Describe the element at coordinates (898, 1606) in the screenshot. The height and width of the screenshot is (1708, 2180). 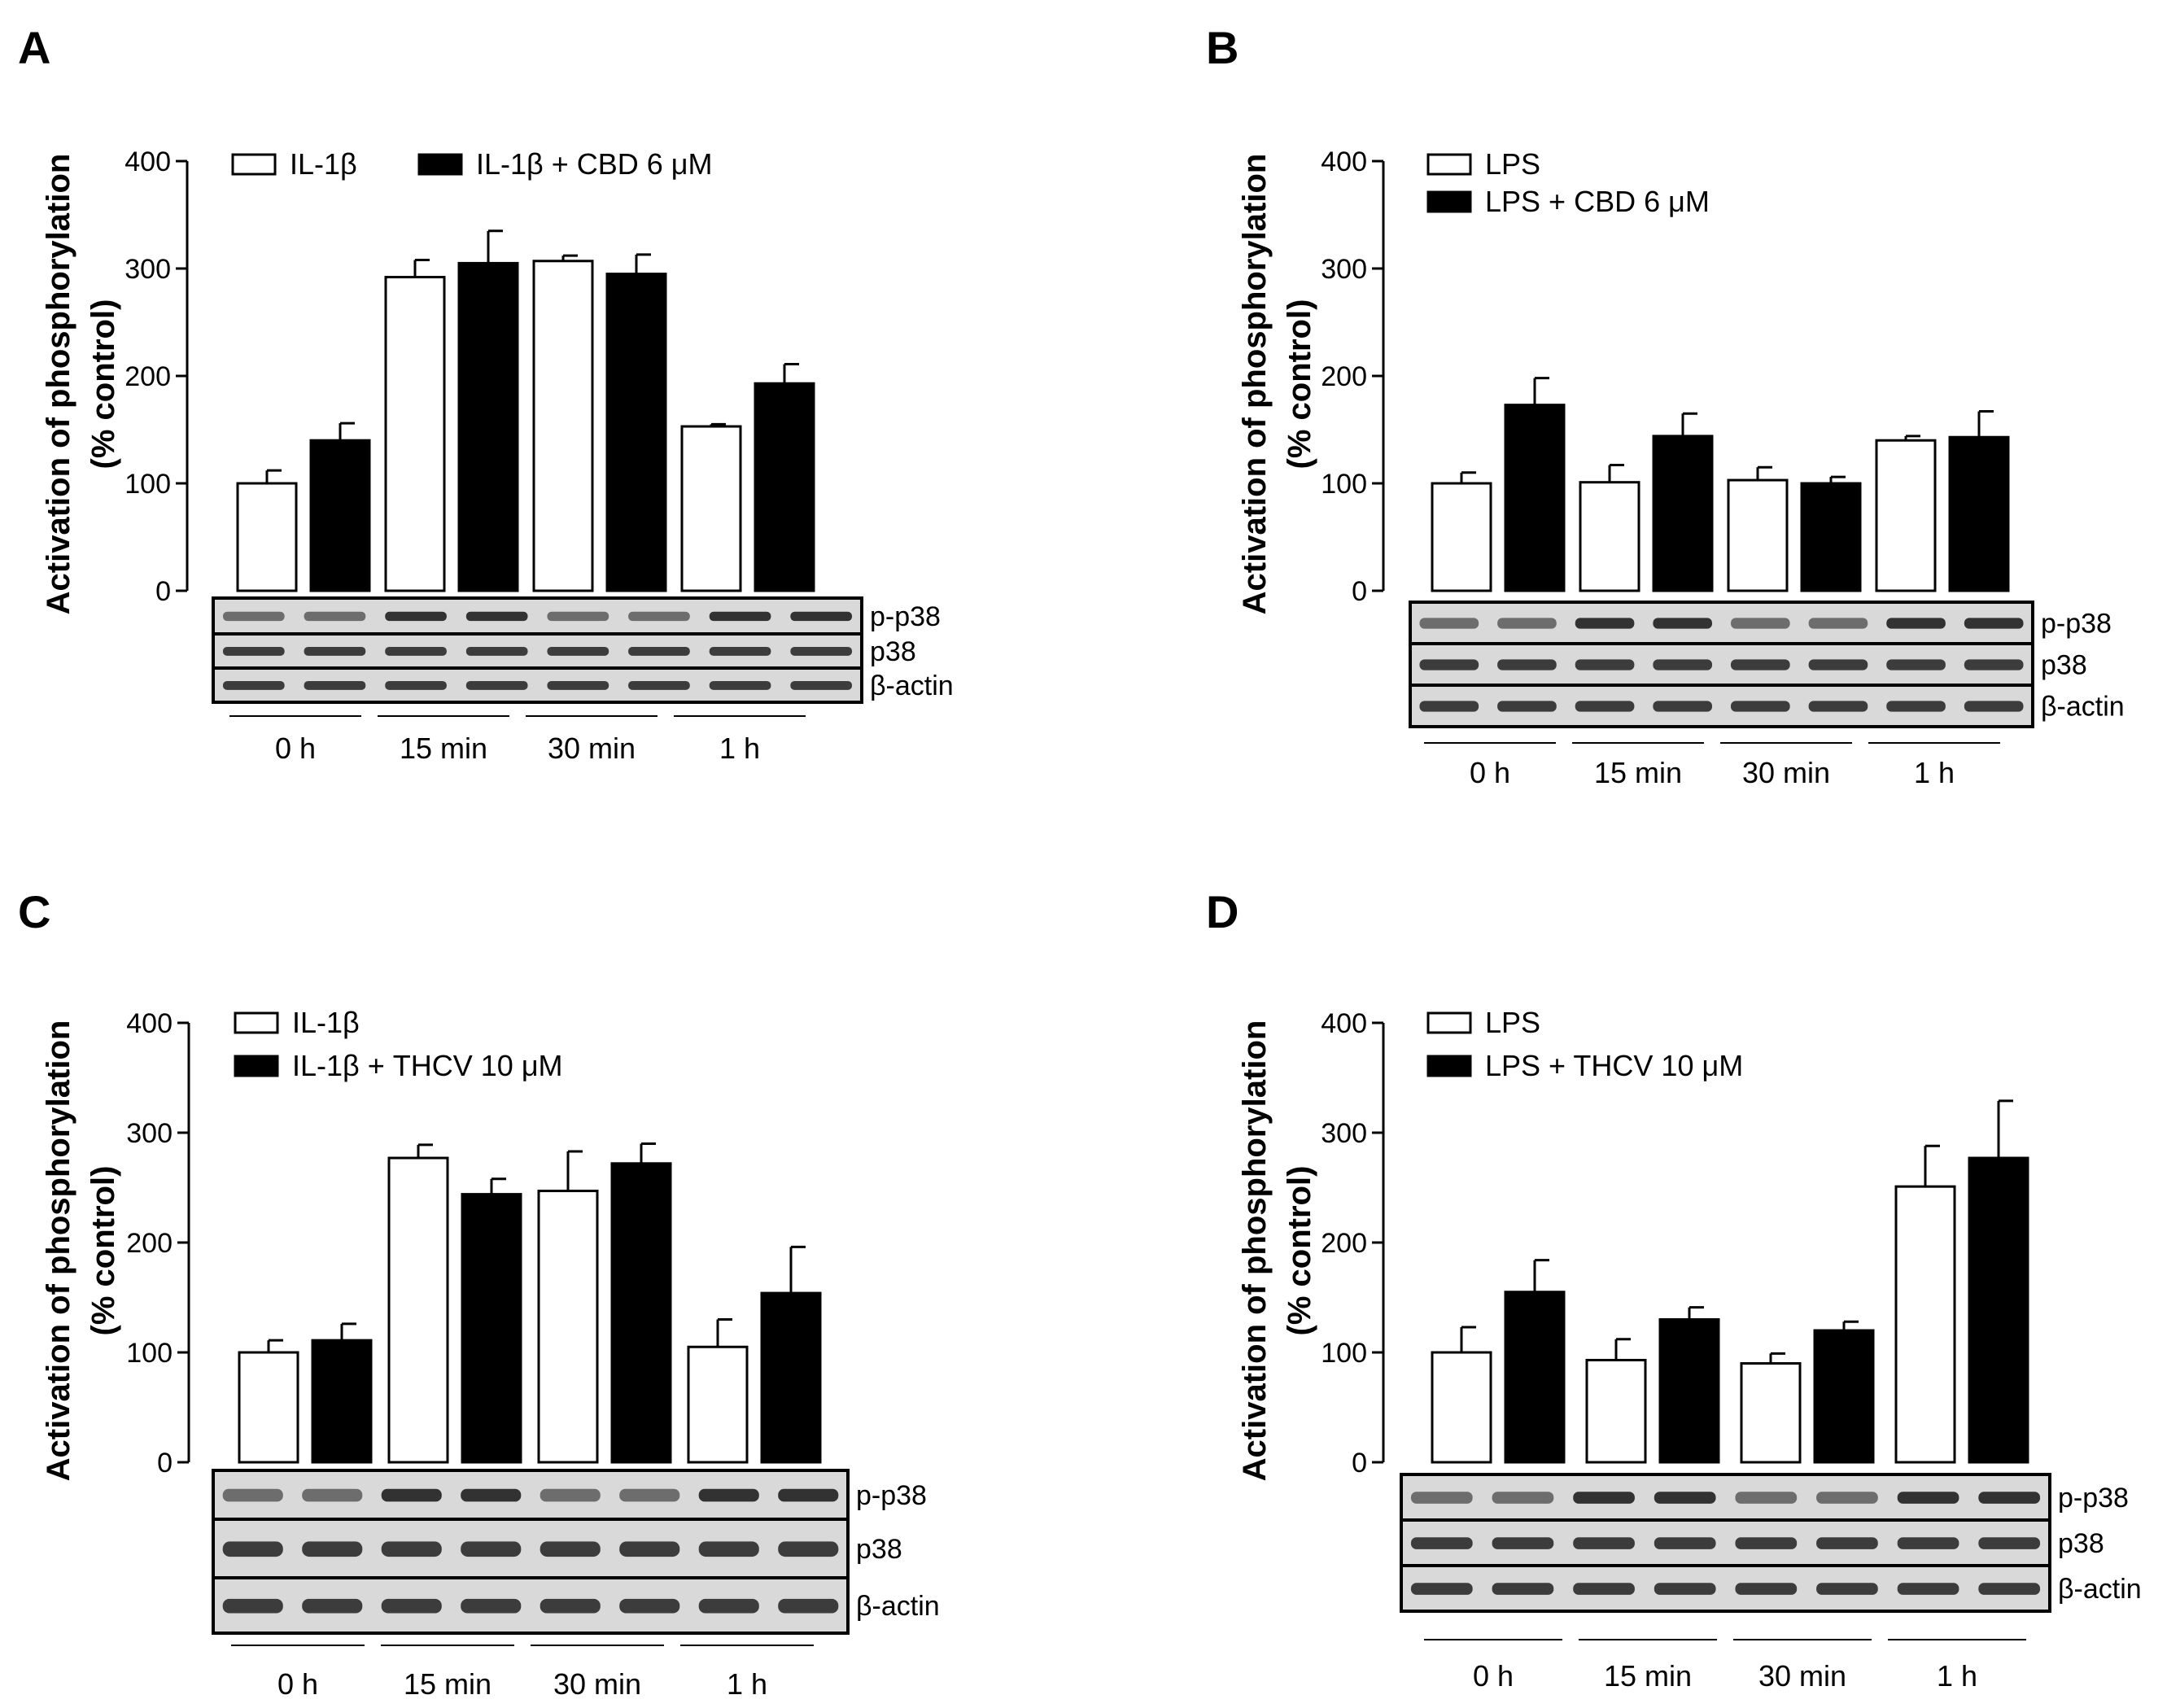
I see `panel-c-blot-label: β-actin` at that location.